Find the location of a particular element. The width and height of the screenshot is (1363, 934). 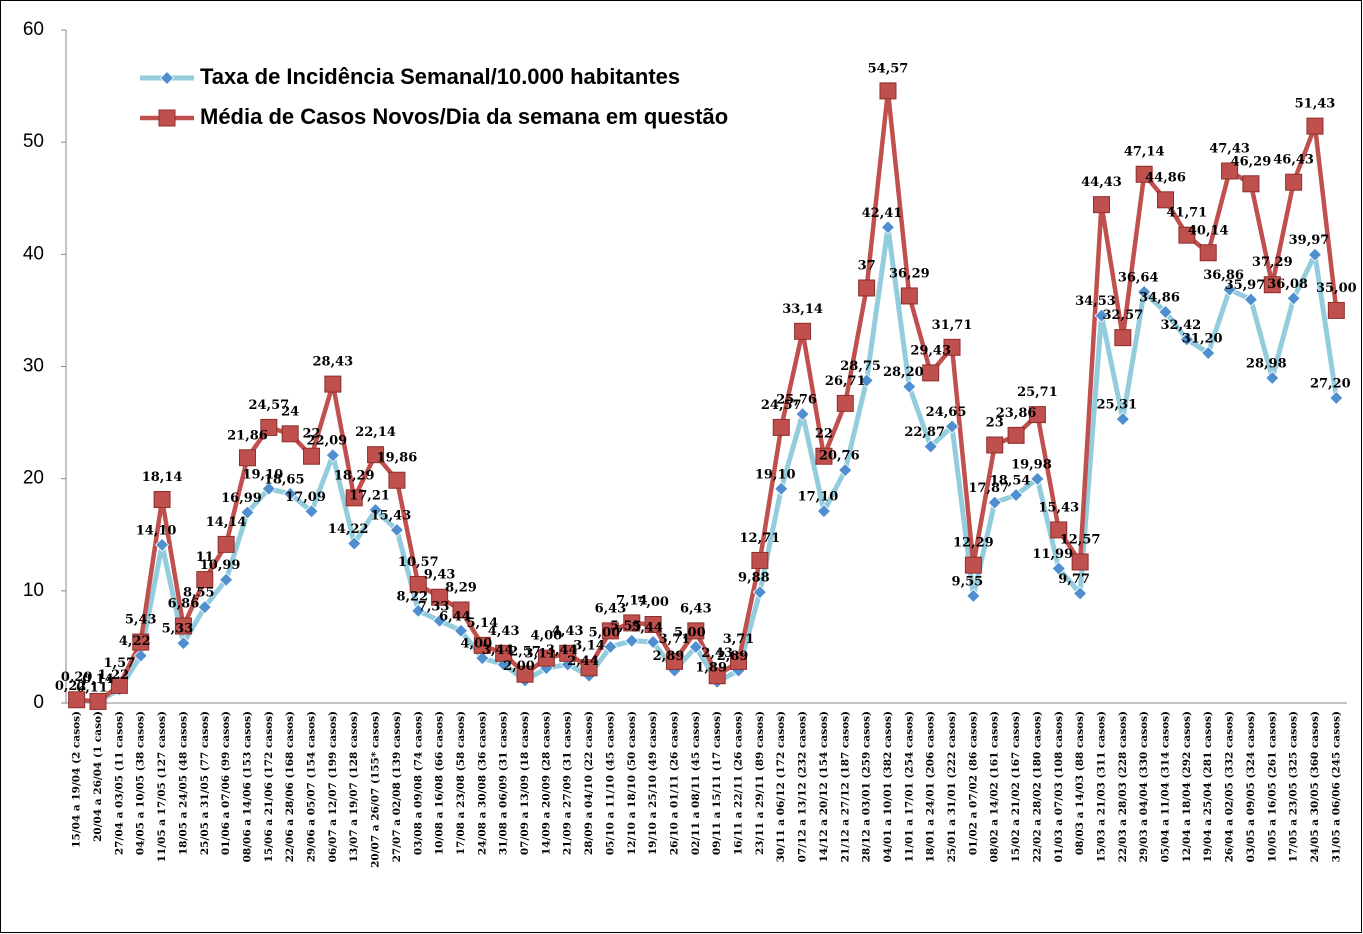

data-label: 35,97 is located at coordinates (1245, 285).